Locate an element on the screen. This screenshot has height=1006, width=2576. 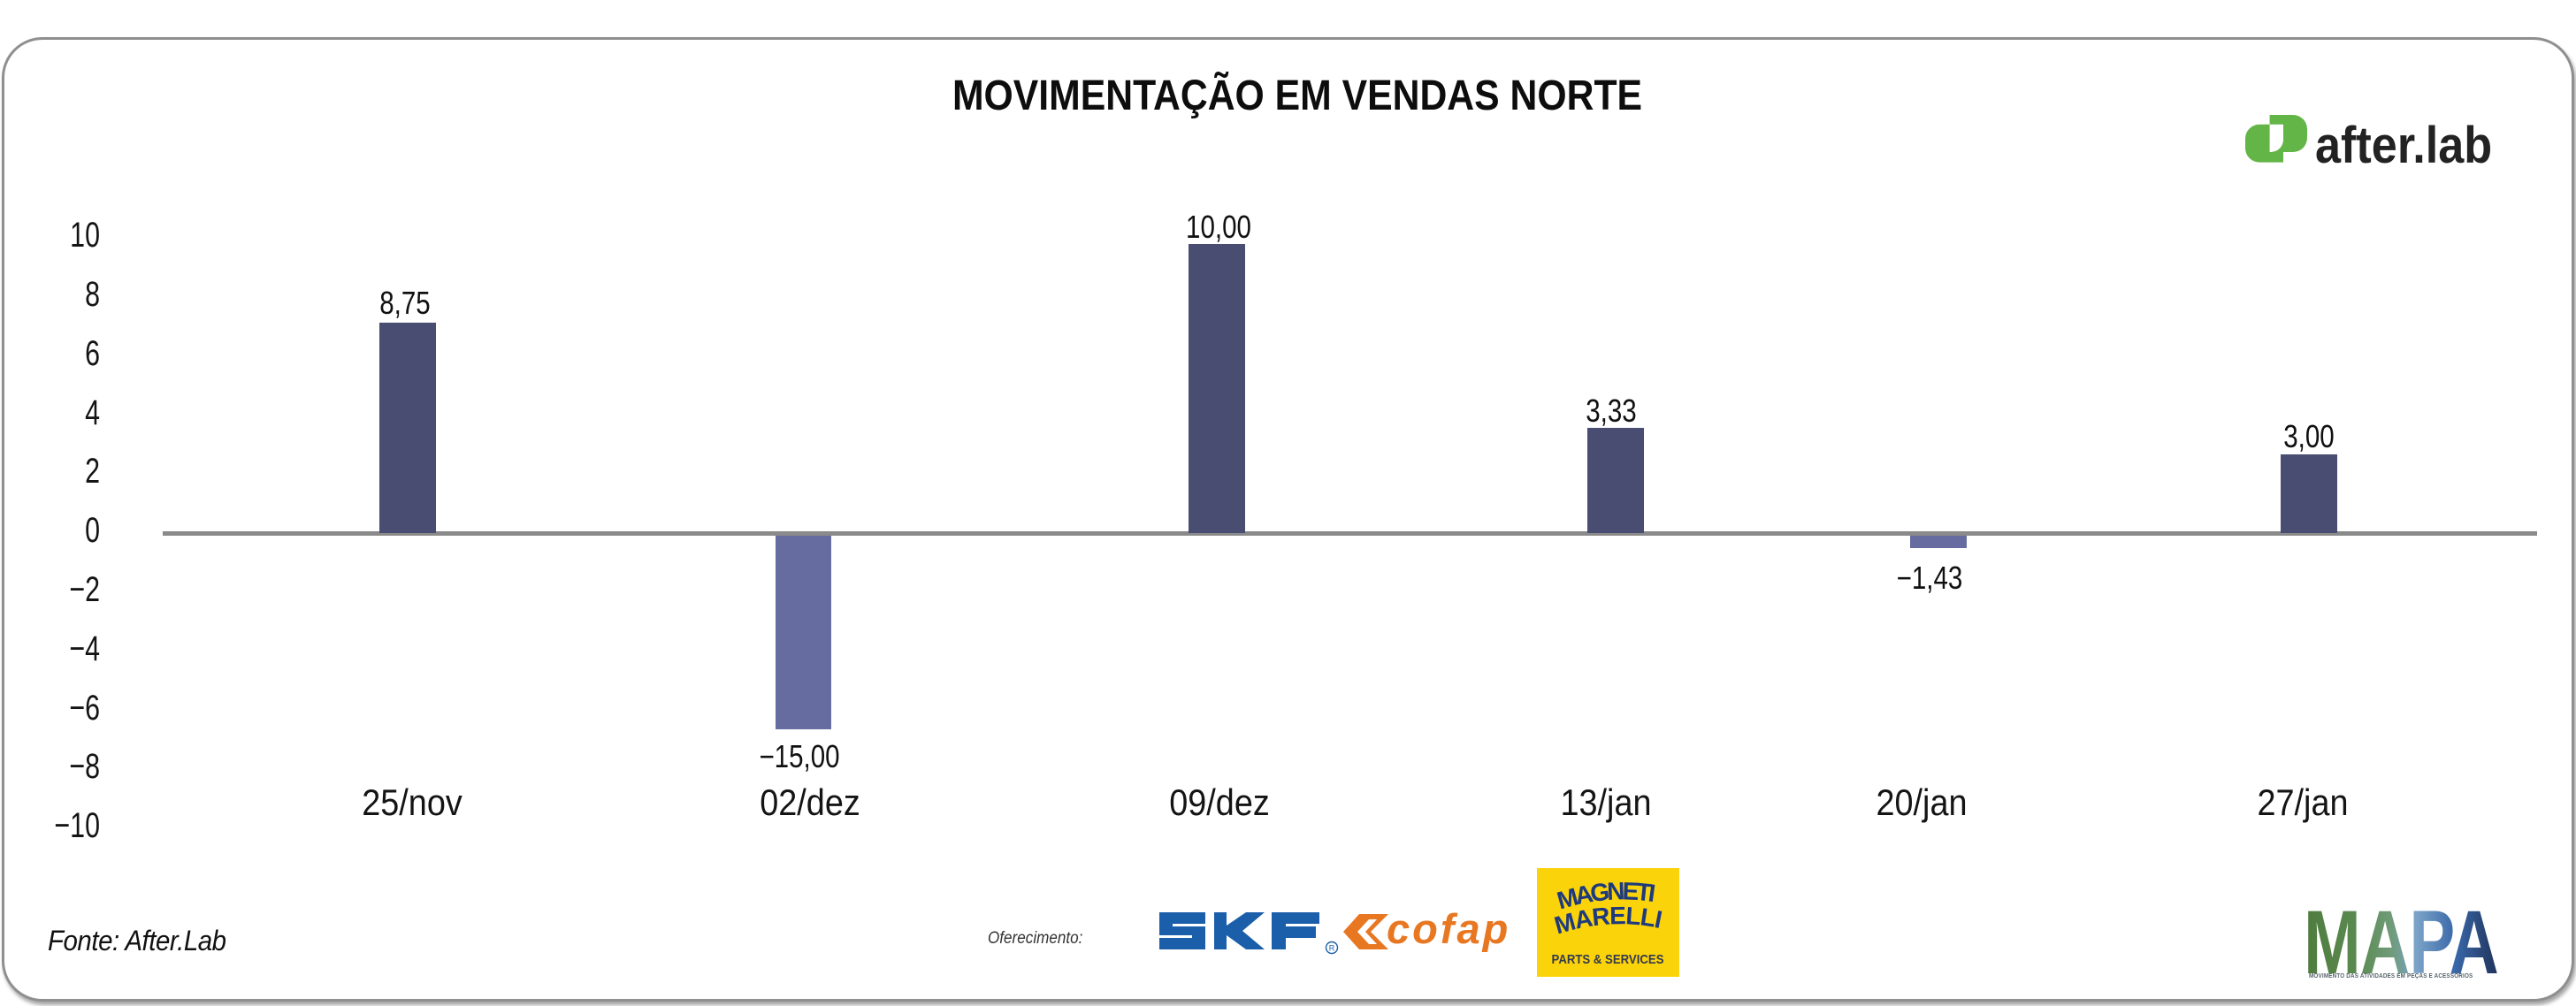
svg-text: R is located at coordinates (1332, 948).